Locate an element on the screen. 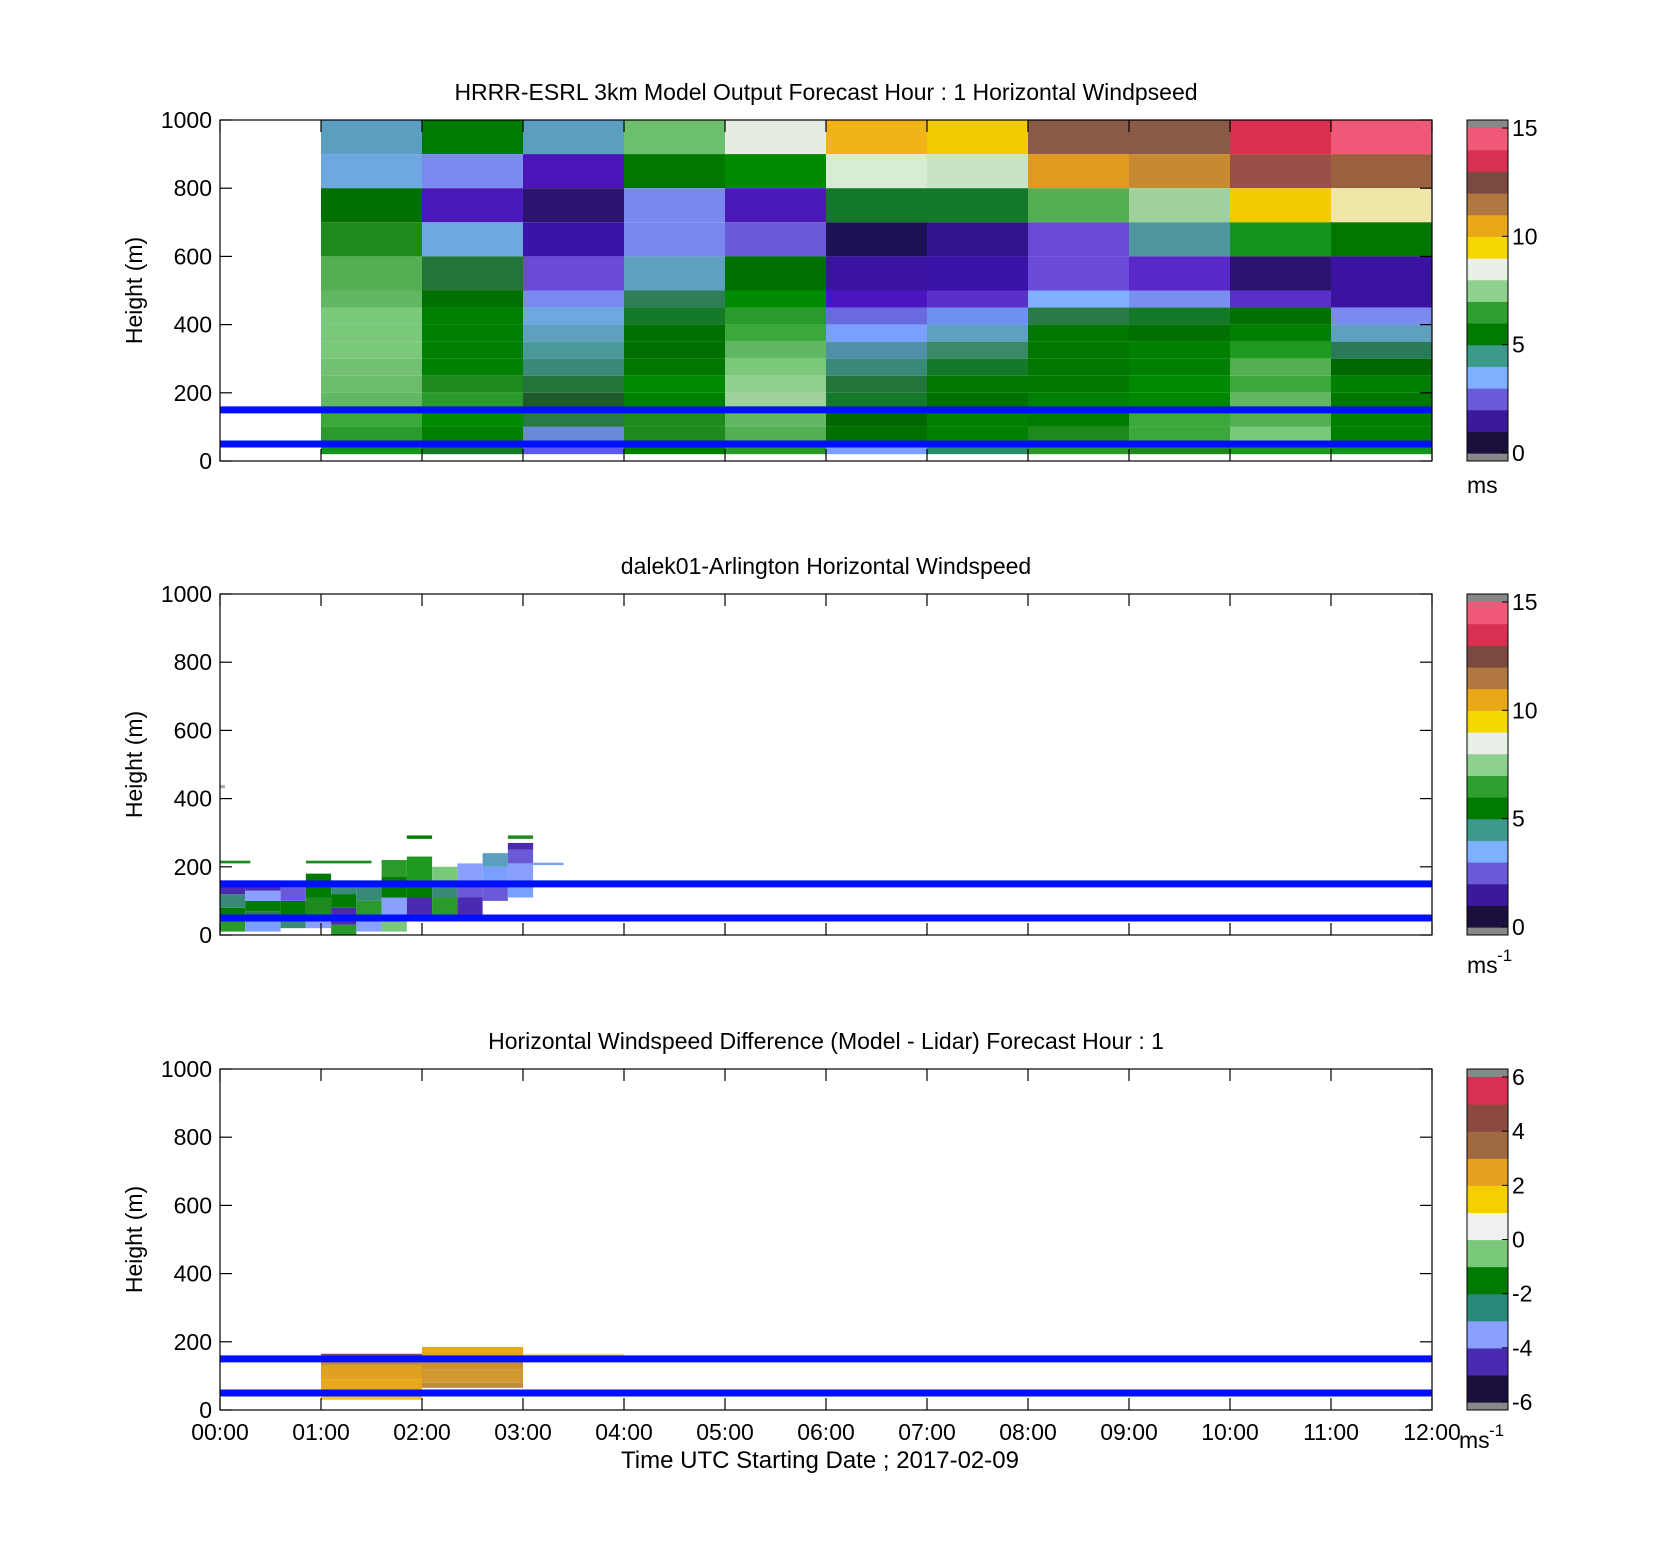 This screenshot has width=1680, height=1561. x-tick-label: 02:00 is located at coordinates (422, 1432).